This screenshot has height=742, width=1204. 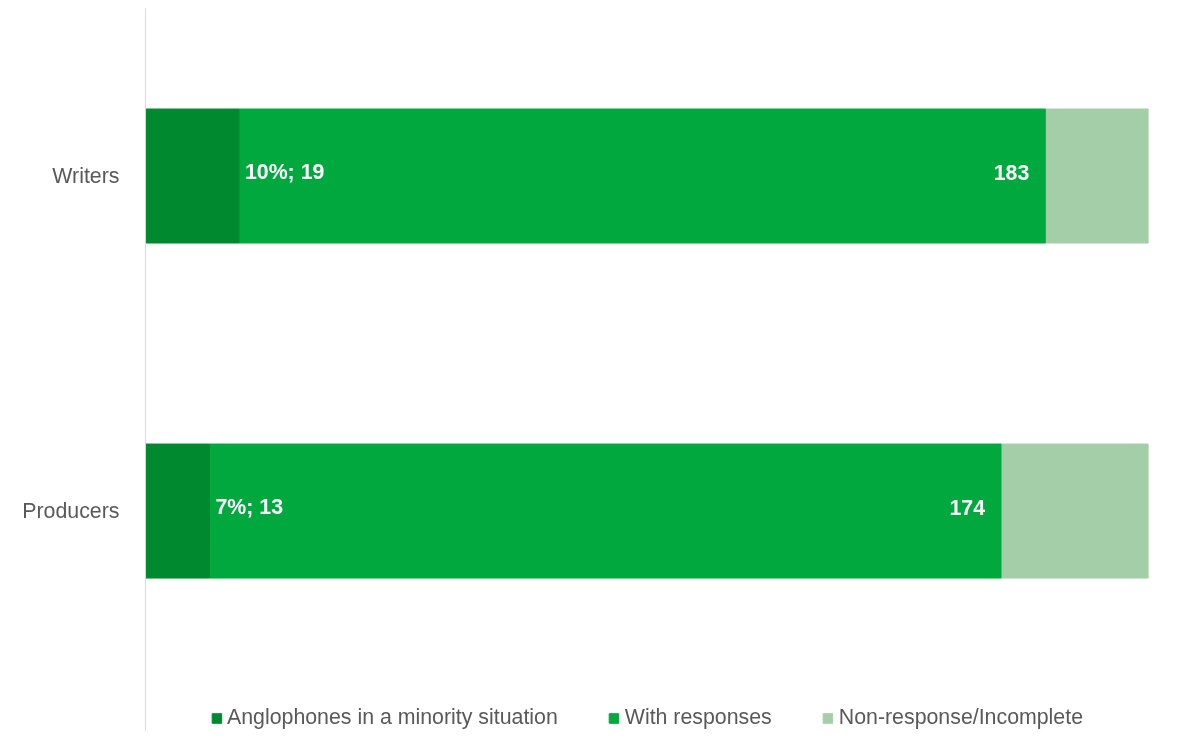 What do you see at coordinates (967, 507) in the screenshot?
I see `annotation: 174` at bounding box center [967, 507].